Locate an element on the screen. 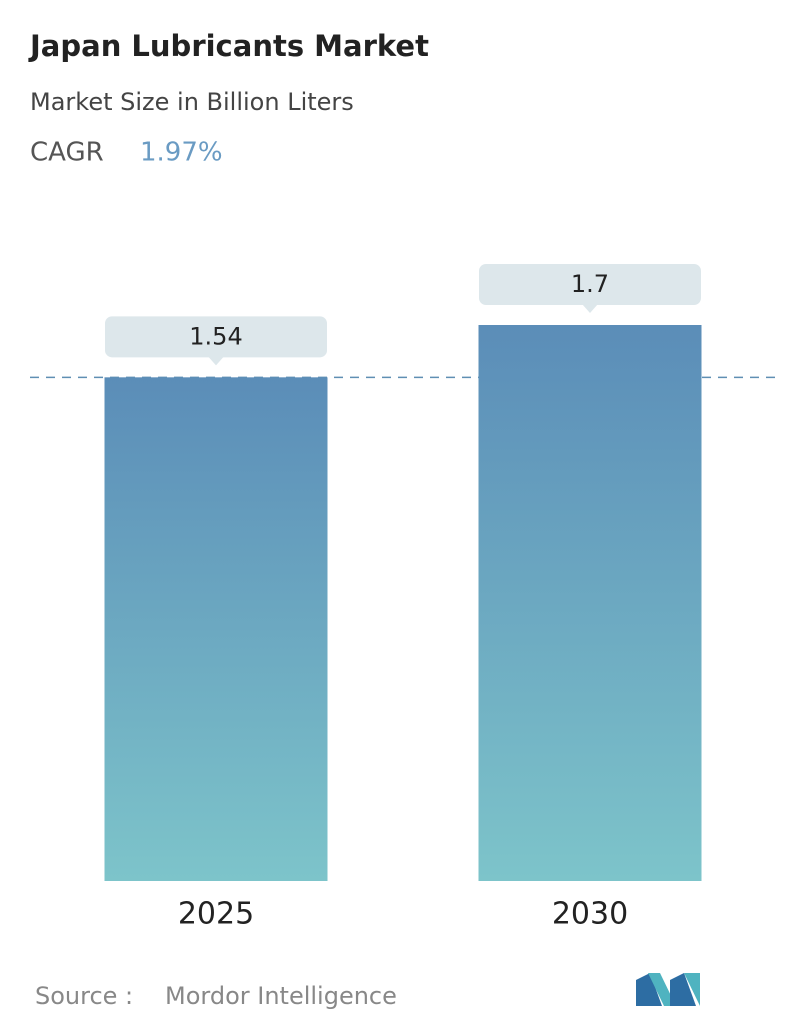  source-label: Source : is located at coordinates (84, 996).